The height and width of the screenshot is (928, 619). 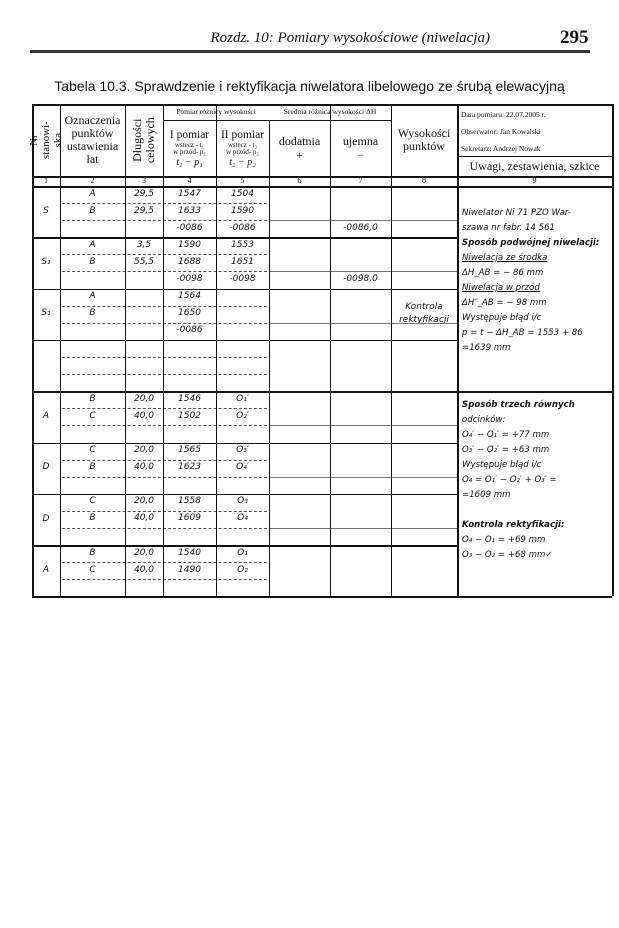 I want to click on table-cell: C, so click(x=92, y=415).